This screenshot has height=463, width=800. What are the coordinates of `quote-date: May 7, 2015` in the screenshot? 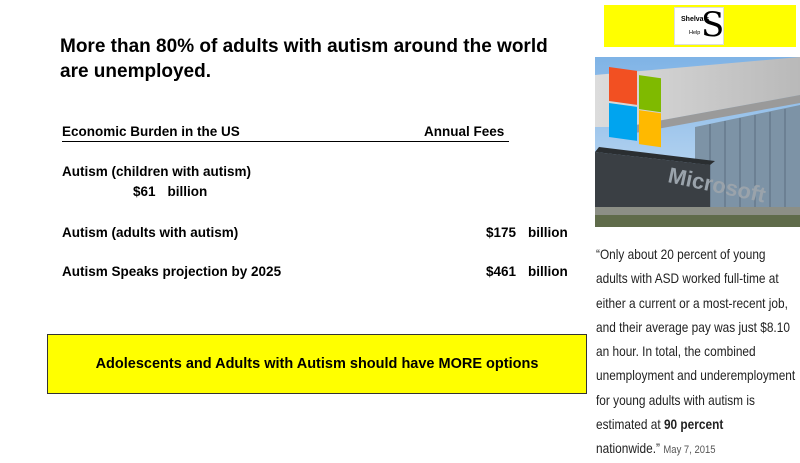 It's located at (689, 450).